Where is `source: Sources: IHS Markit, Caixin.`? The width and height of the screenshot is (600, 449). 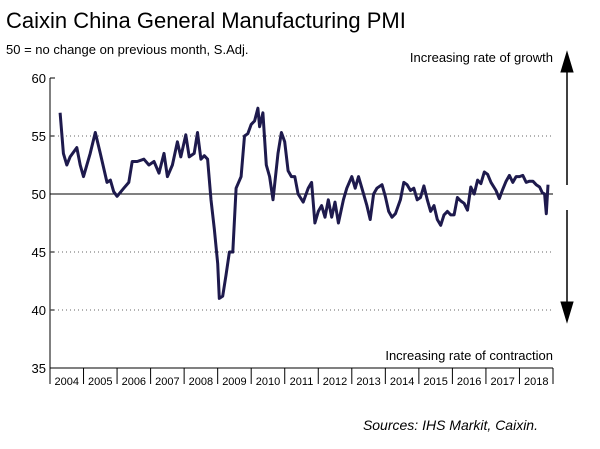
source: Sources: IHS Markit, Caixin. is located at coordinates (450, 425).